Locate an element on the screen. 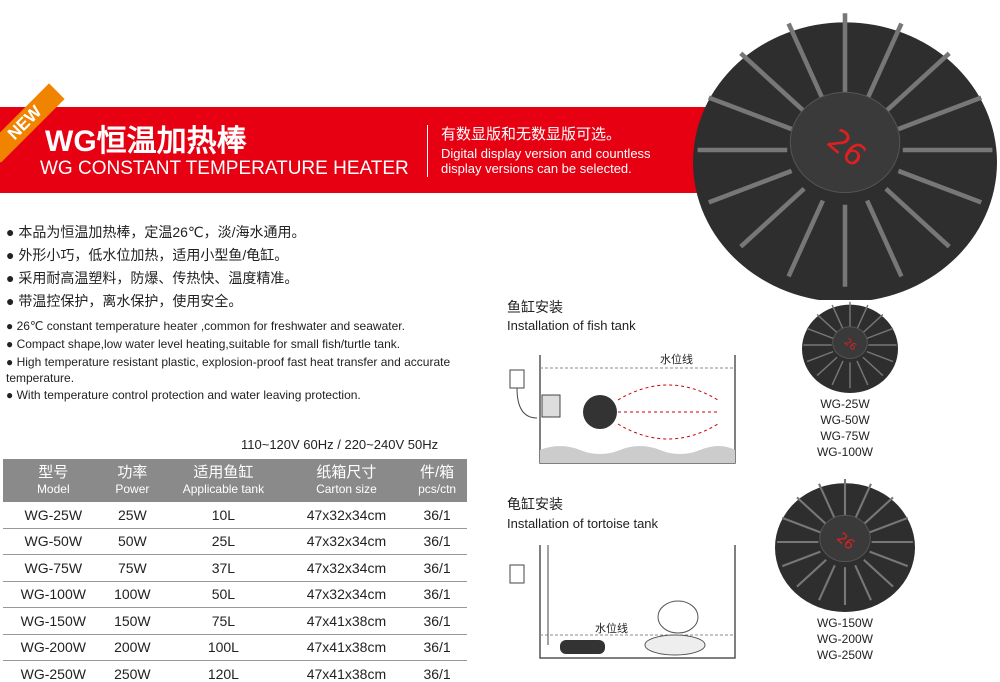 The width and height of the screenshot is (1000, 682). model-list-large: WG-150W WG-200W WG-250W is located at coordinates (845, 639).